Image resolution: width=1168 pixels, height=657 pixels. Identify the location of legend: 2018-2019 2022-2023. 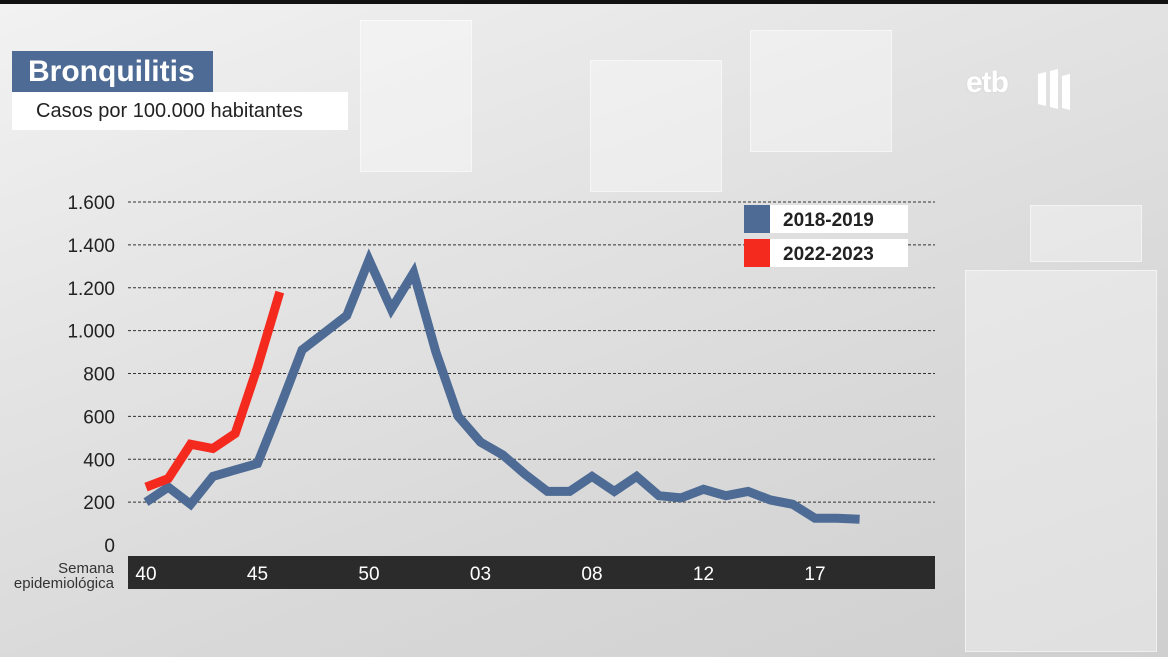
(826, 236).